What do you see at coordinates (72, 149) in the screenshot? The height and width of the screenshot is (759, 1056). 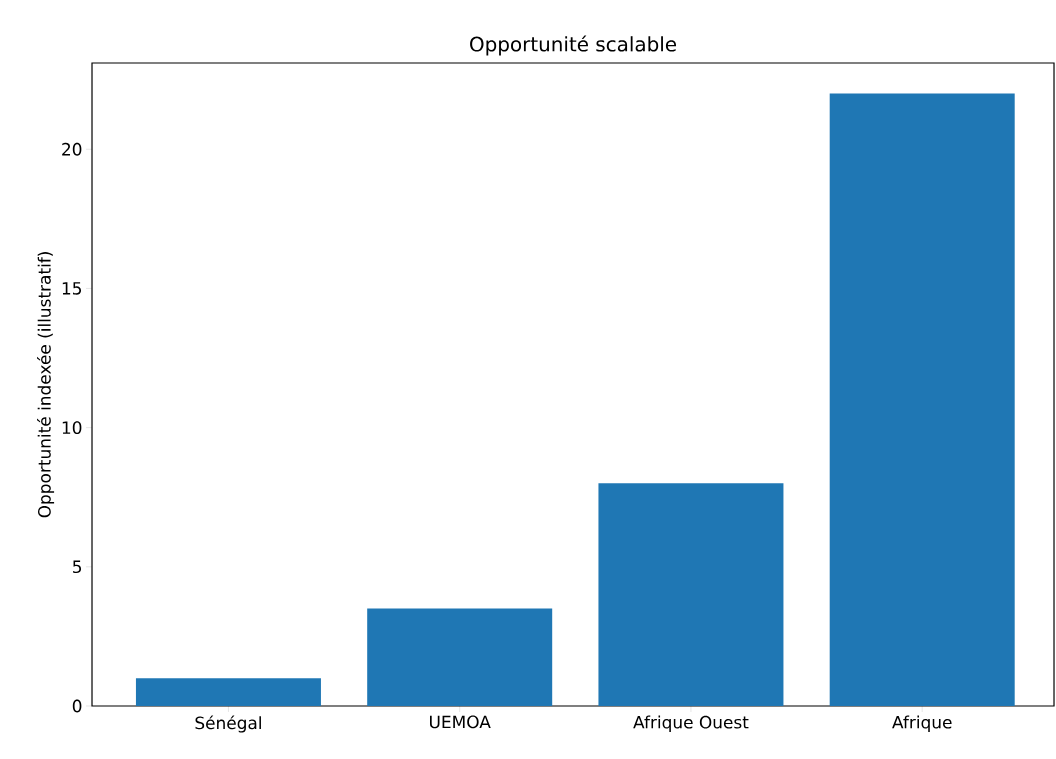 I see `y-tick-label: 20` at bounding box center [72, 149].